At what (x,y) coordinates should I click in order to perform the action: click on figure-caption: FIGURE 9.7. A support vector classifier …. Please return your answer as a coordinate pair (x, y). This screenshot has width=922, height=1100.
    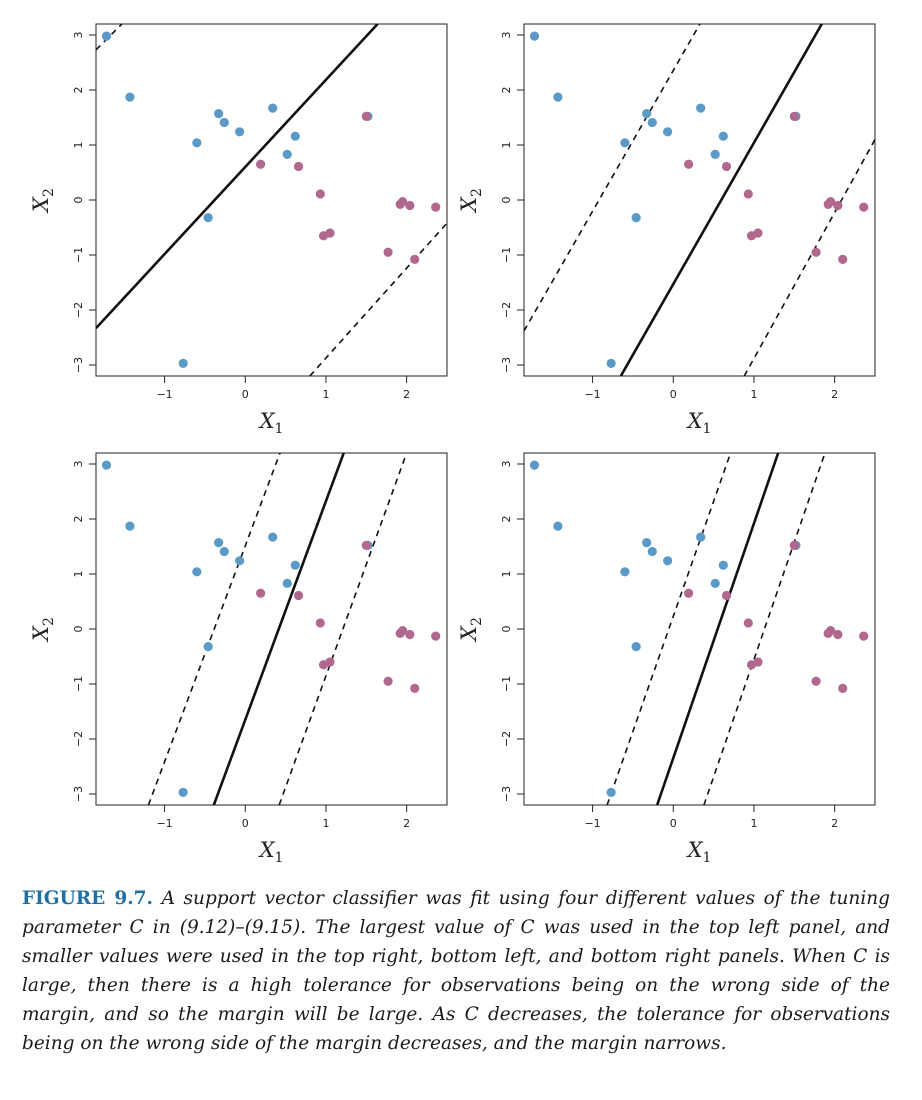
    Looking at the image, I should click on (456, 971).